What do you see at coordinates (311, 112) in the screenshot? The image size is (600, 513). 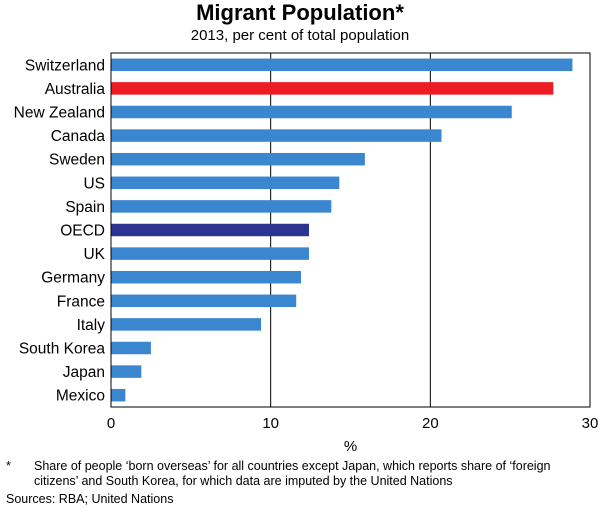 I see `bar-new-zealand` at bounding box center [311, 112].